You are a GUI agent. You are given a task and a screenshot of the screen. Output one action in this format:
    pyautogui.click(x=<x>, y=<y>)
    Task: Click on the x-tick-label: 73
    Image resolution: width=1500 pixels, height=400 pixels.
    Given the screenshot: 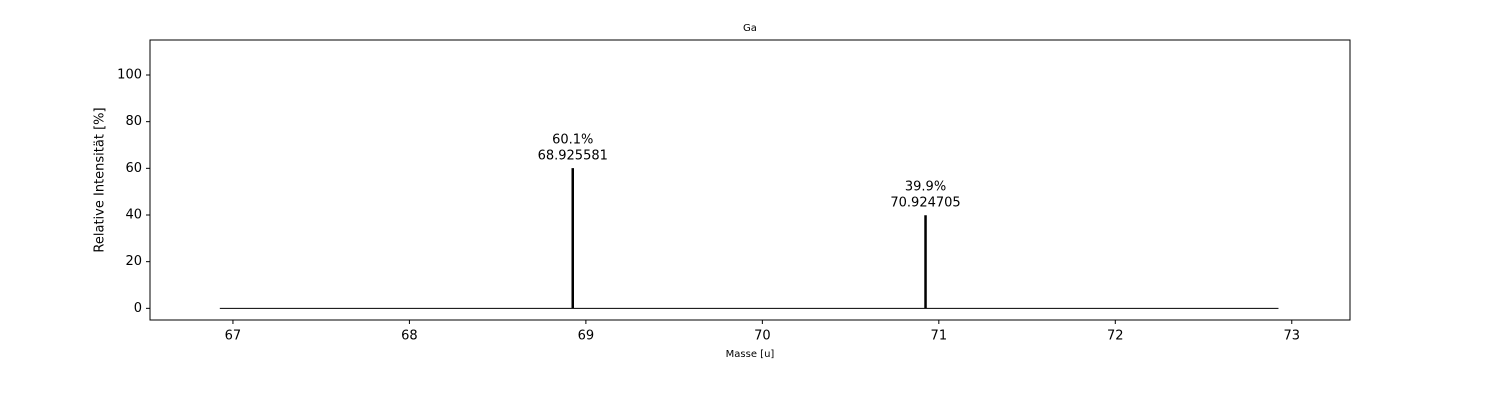 What is the action you would take?
    pyautogui.click(x=1291, y=336)
    